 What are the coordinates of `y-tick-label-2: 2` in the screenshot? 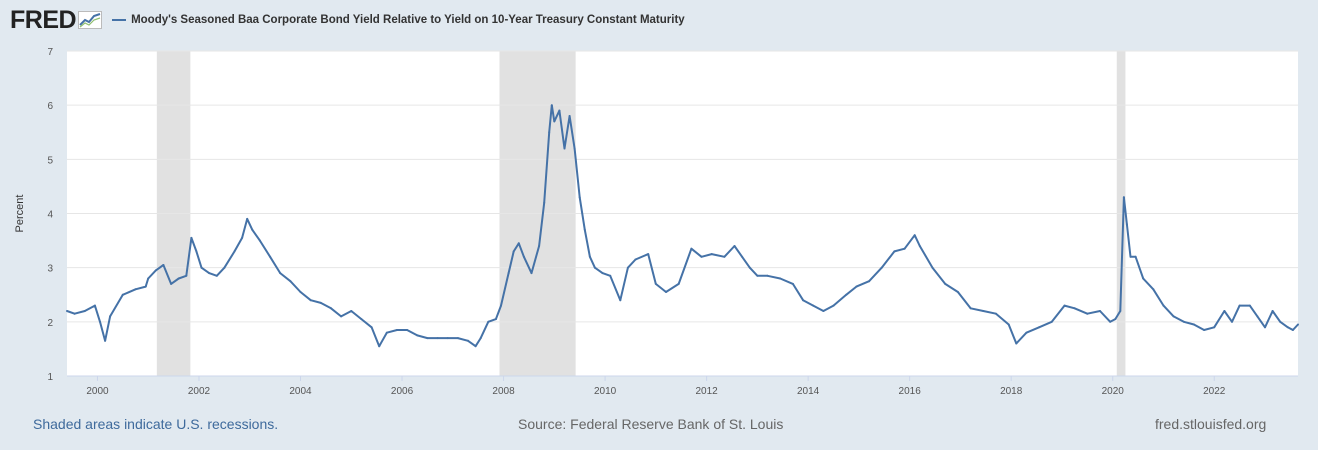 It's located at (50, 323).